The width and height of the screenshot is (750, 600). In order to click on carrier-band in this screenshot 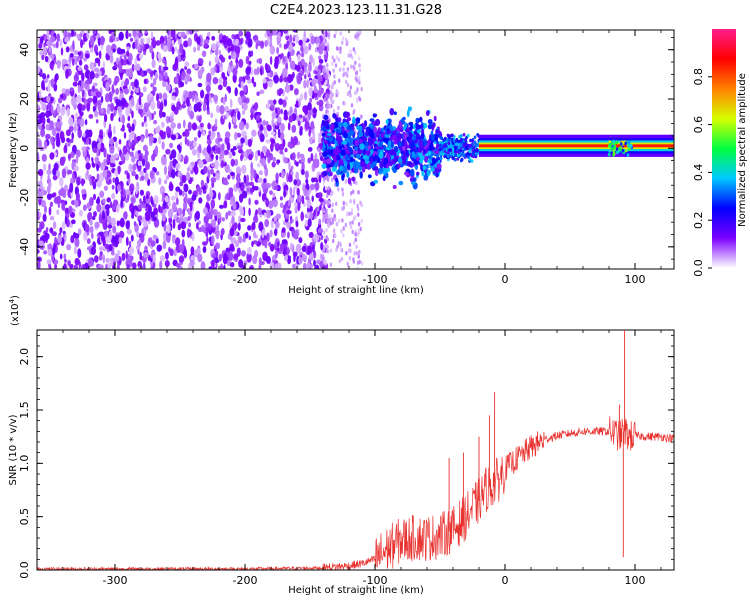, I will do `click(576, 146)`.